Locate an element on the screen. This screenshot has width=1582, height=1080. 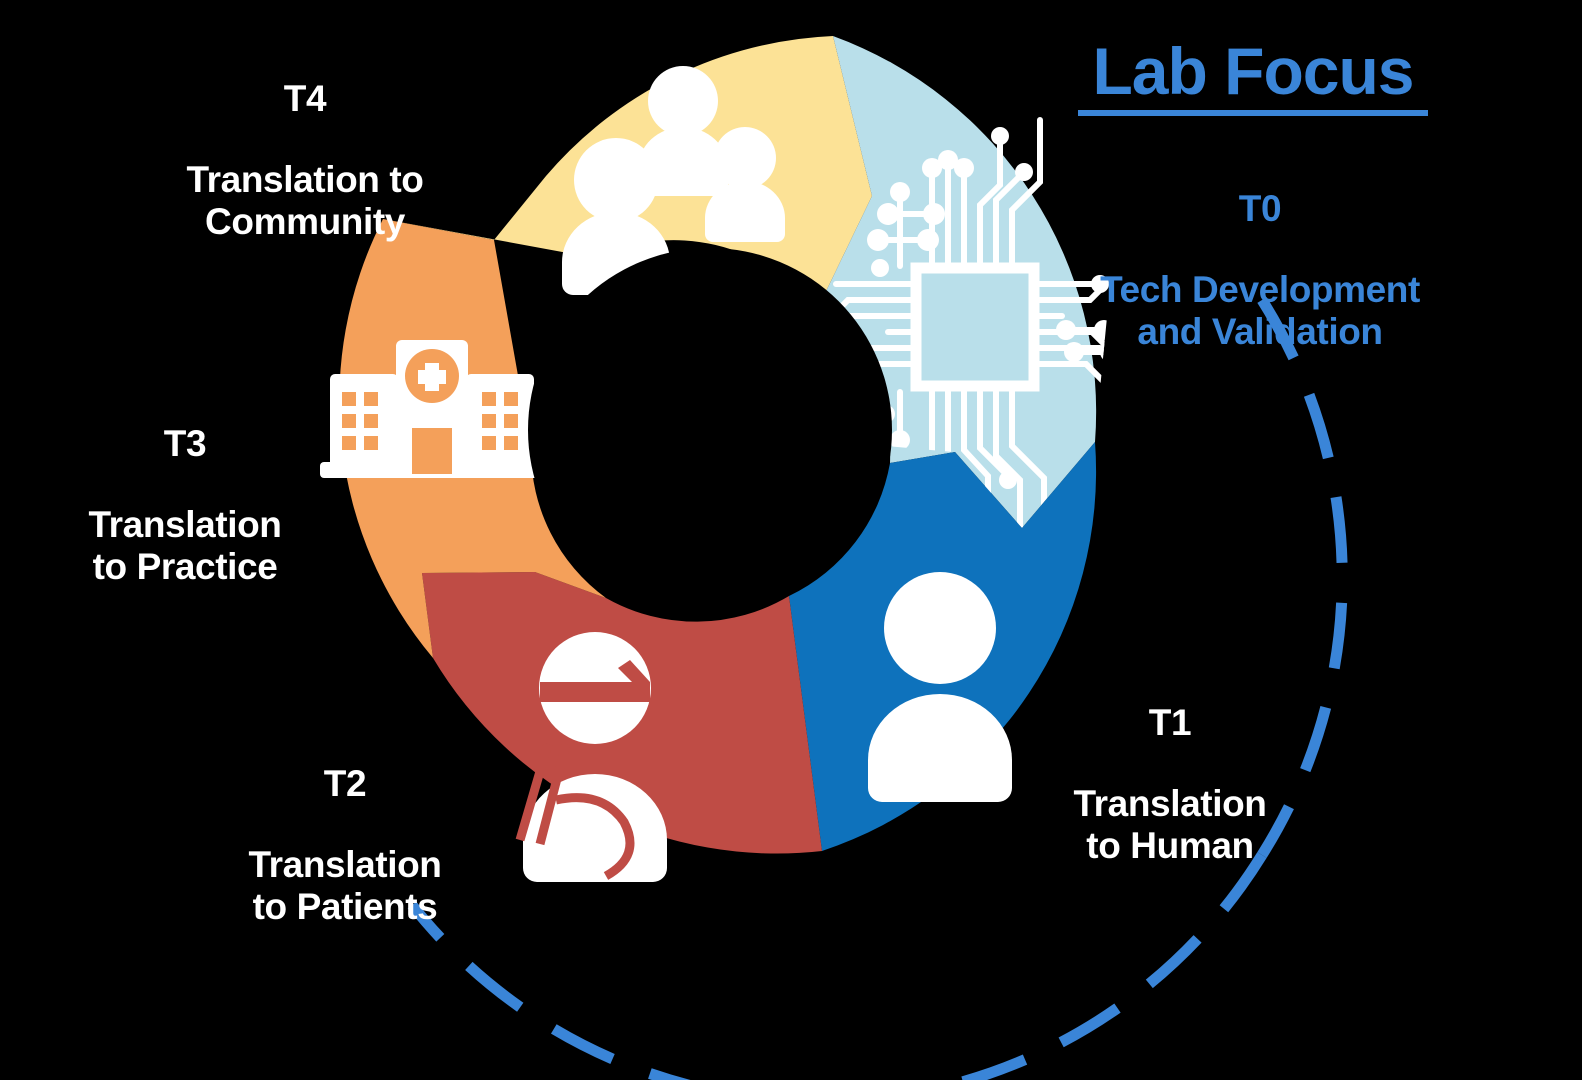
segment-t3 is located at coordinates (463, 438).